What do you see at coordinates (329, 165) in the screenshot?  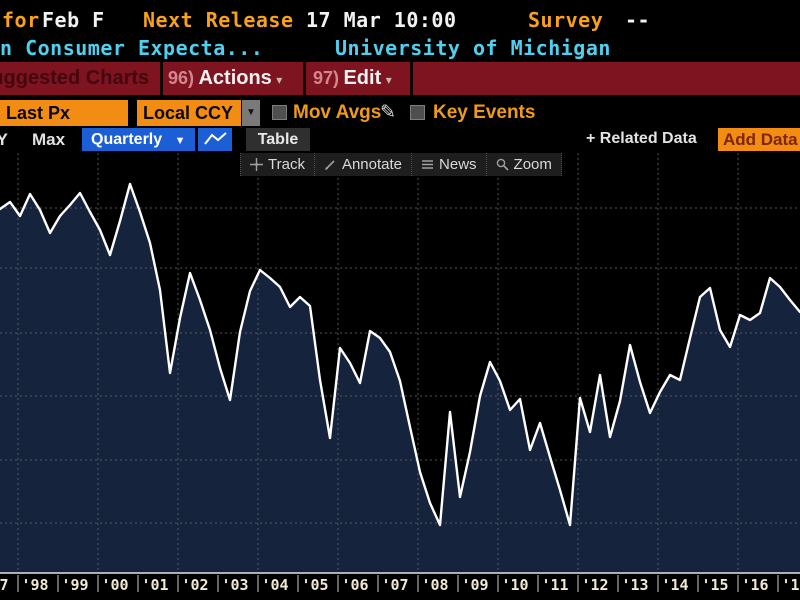 I see `annotate-pencil-icon` at bounding box center [329, 165].